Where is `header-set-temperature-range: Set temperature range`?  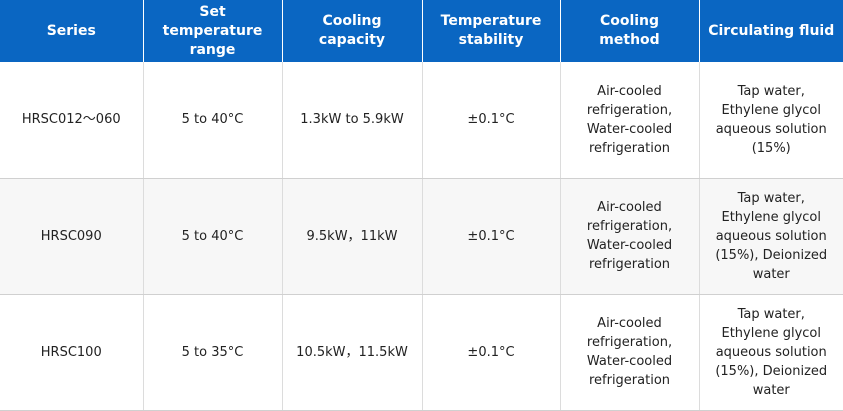
header-set-temperature-range: Set temperature range is located at coordinates (213, 31).